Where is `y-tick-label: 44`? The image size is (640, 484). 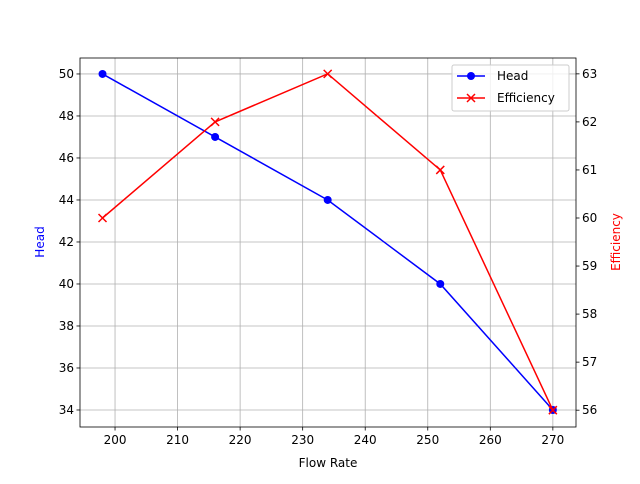 y-tick-label: 44 is located at coordinates (66, 200).